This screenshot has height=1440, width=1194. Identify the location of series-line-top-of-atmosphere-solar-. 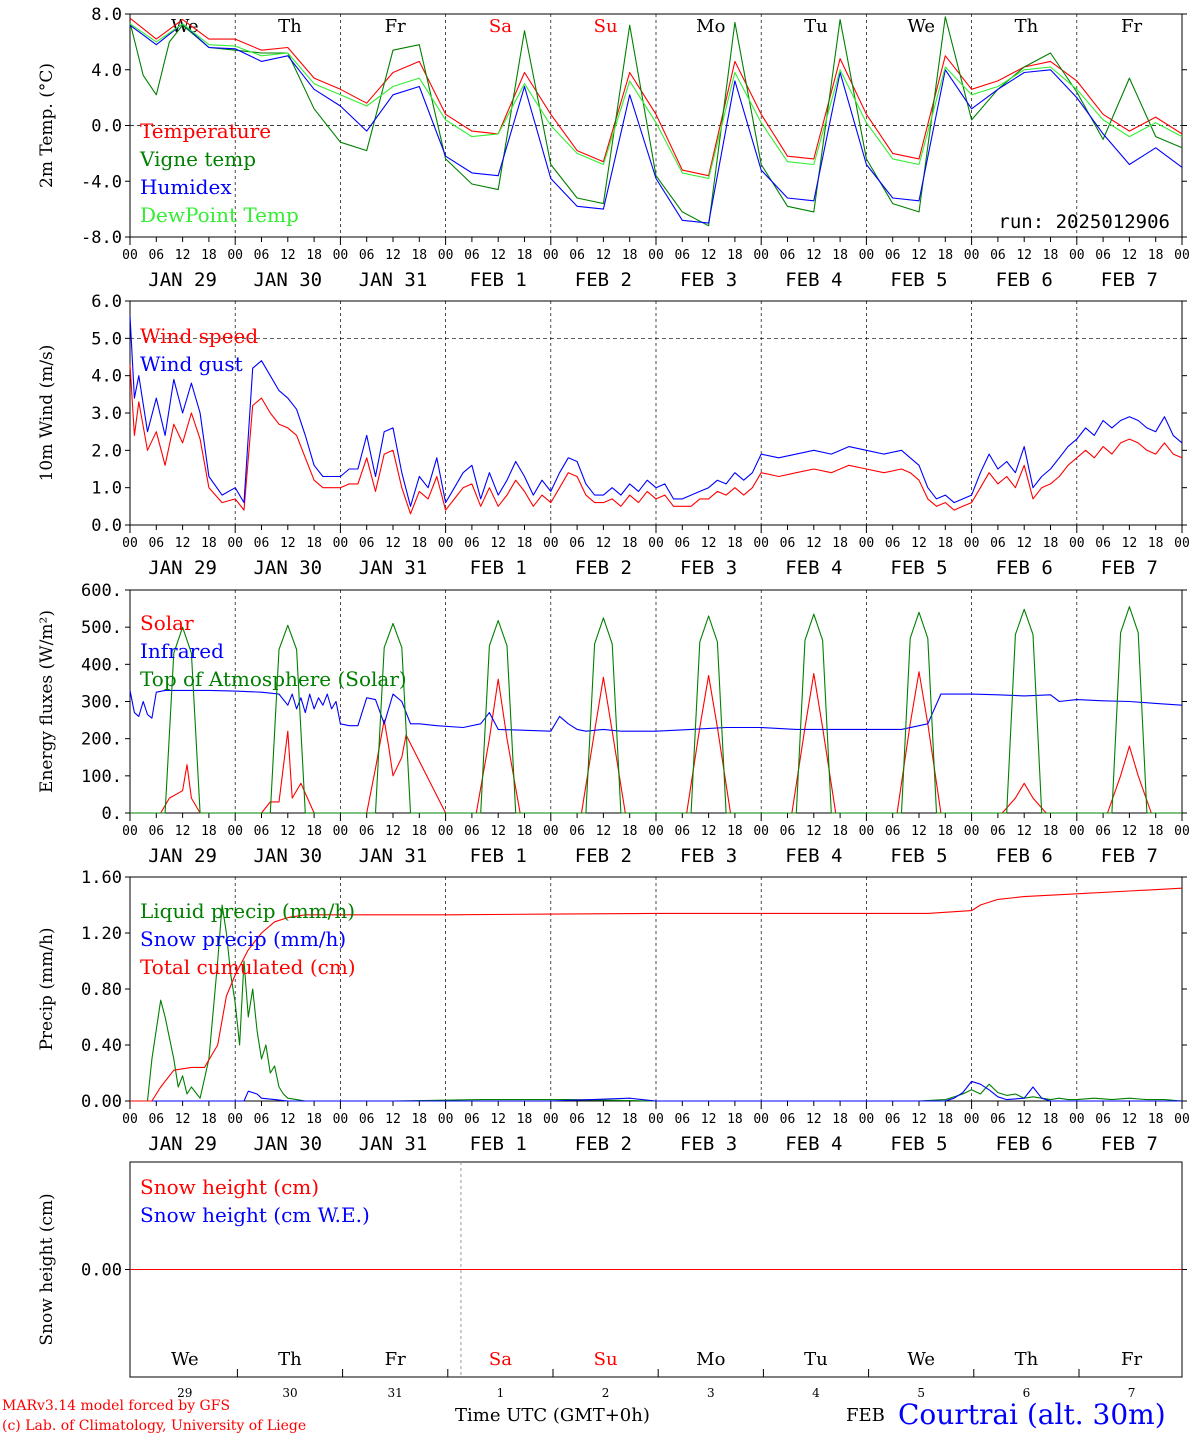
(656, 710).